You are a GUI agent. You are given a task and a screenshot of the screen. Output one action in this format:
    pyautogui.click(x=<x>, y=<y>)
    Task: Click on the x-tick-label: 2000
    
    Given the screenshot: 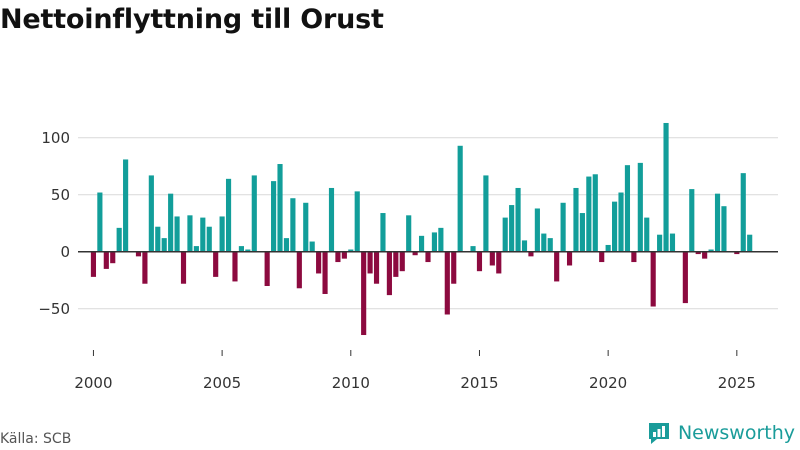 What is the action you would take?
    pyautogui.click(x=93, y=383)
    